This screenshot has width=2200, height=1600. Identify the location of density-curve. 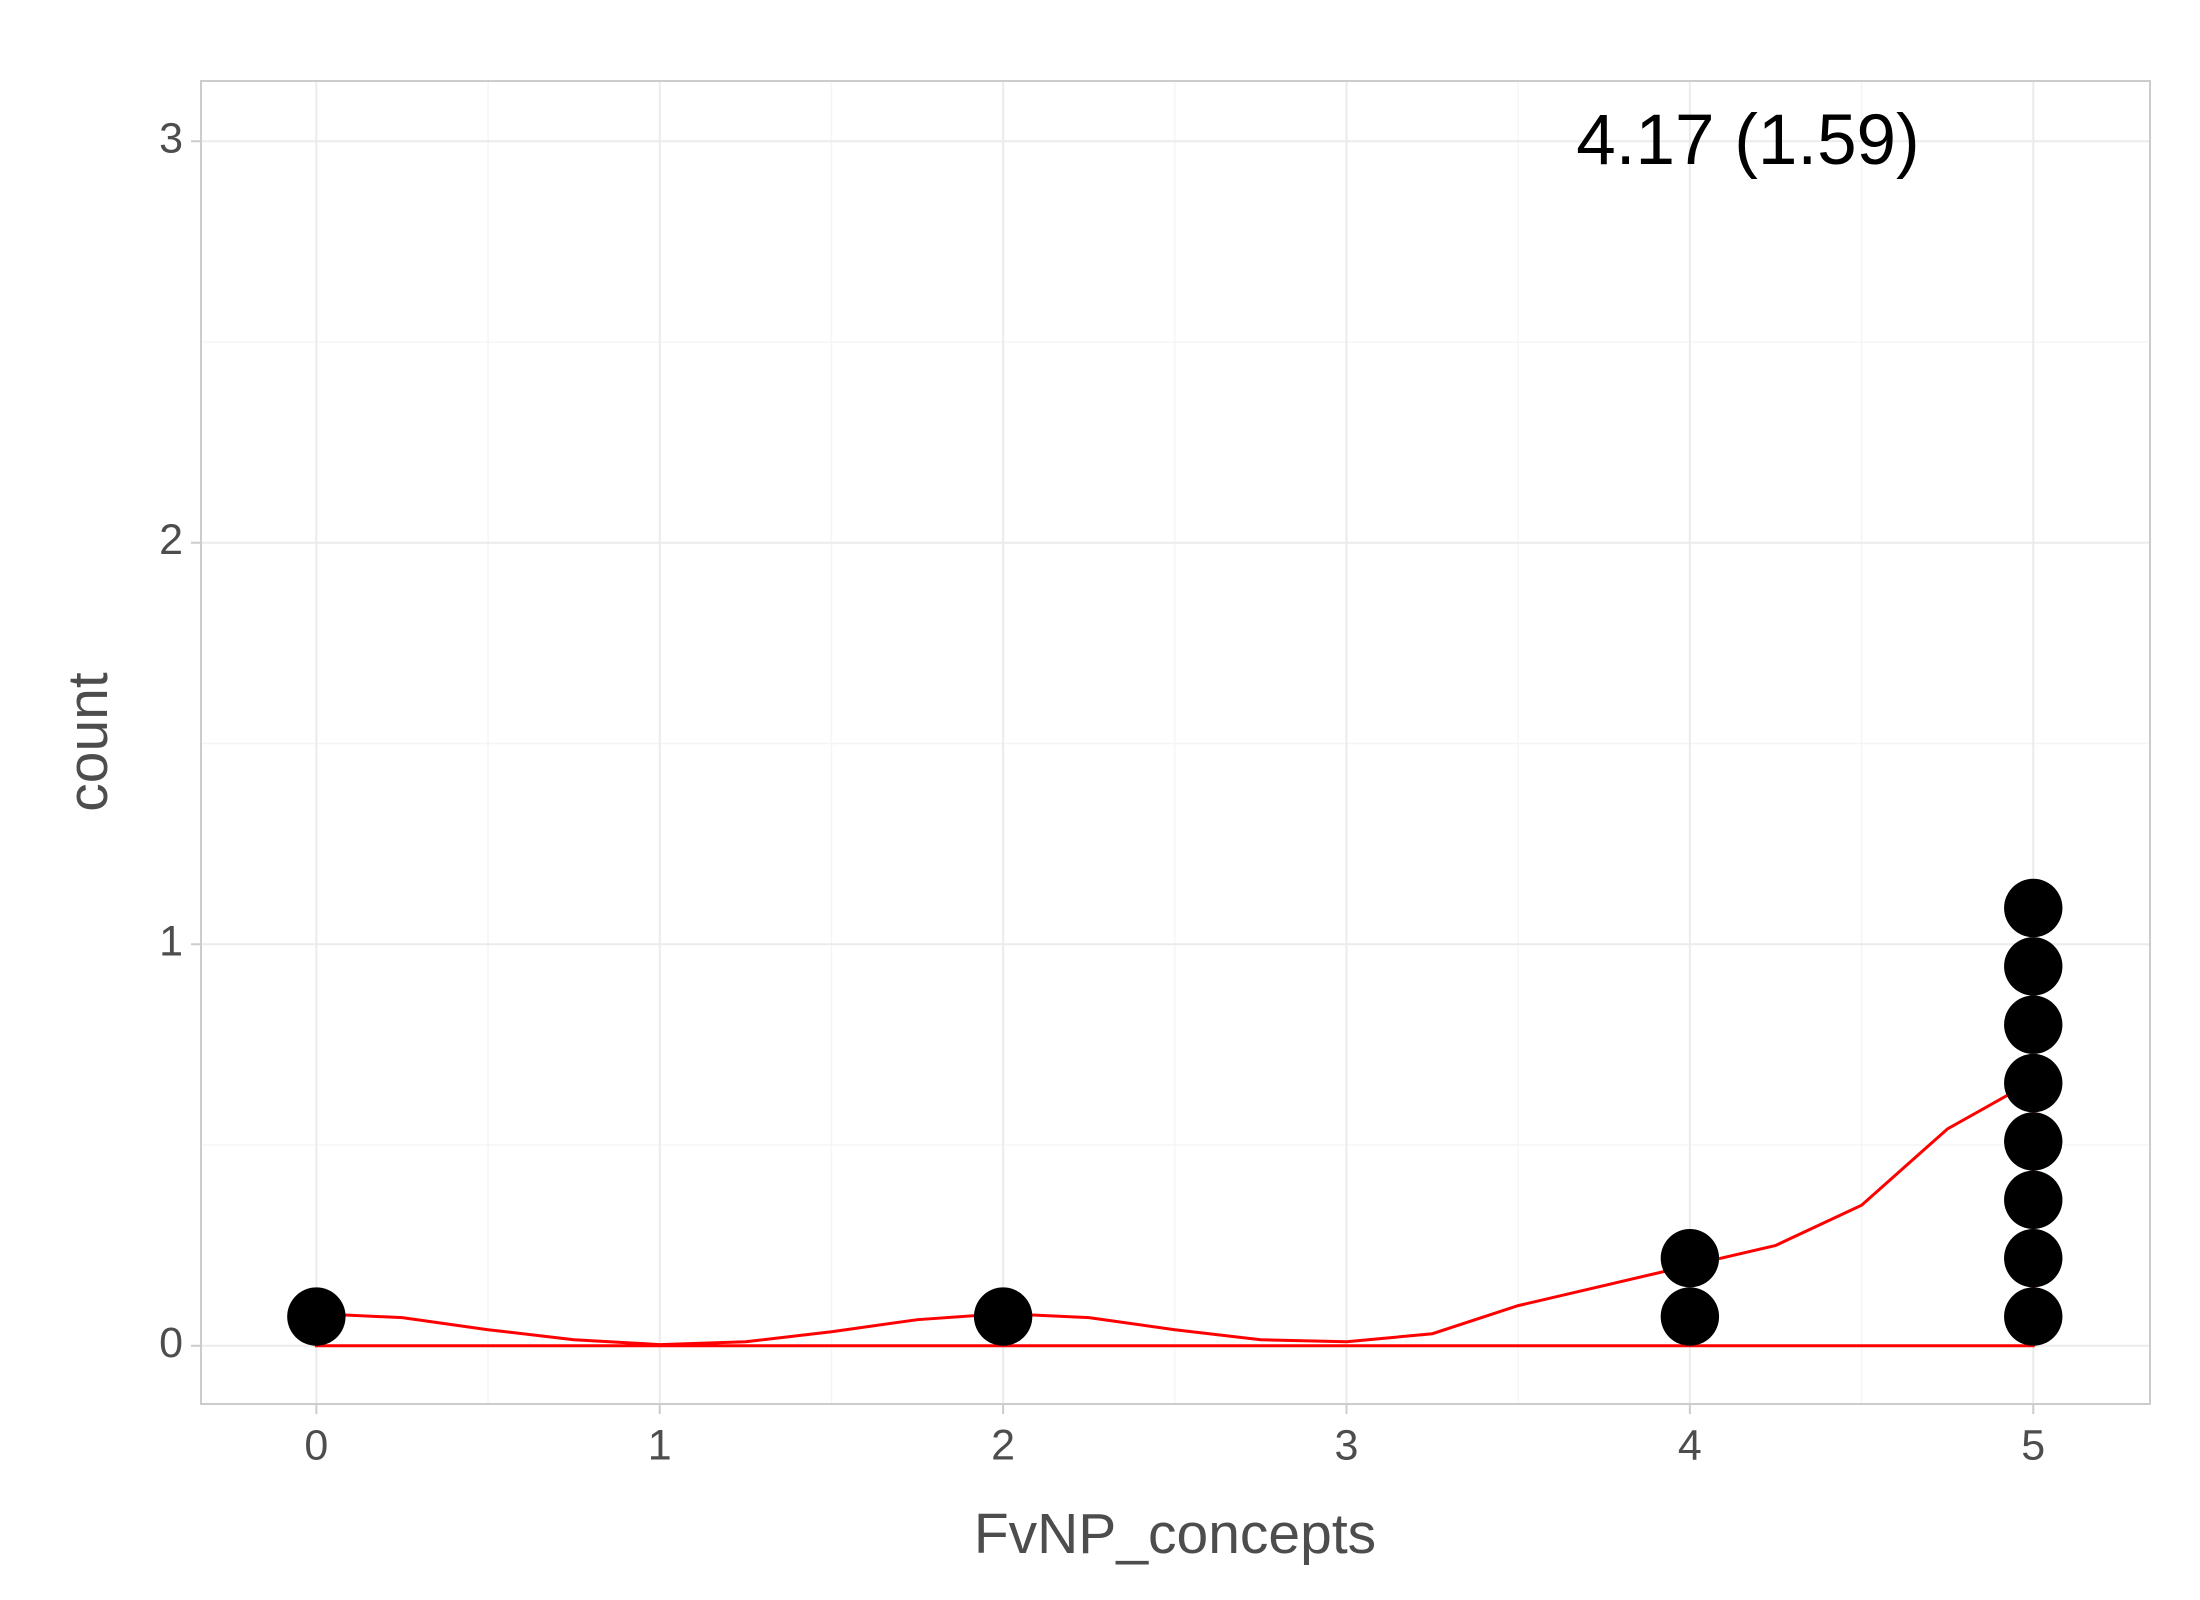
(1174, 1213).